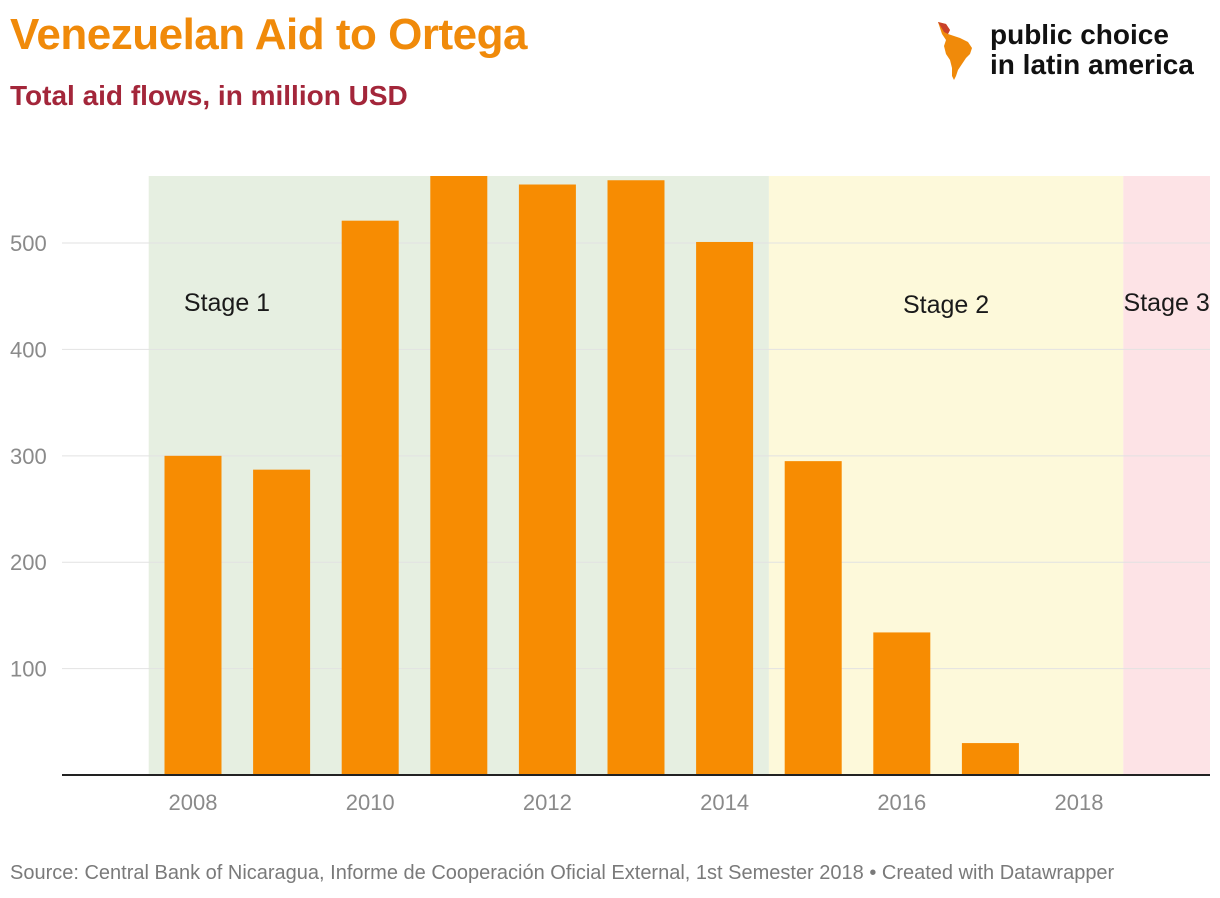 The width and height of the screenshot is (1220, 898). What do you see at coordinates (547, 802) in the screenshot?
I see `x-tick-label-2012: 2012` at bounding box center [547, 802].